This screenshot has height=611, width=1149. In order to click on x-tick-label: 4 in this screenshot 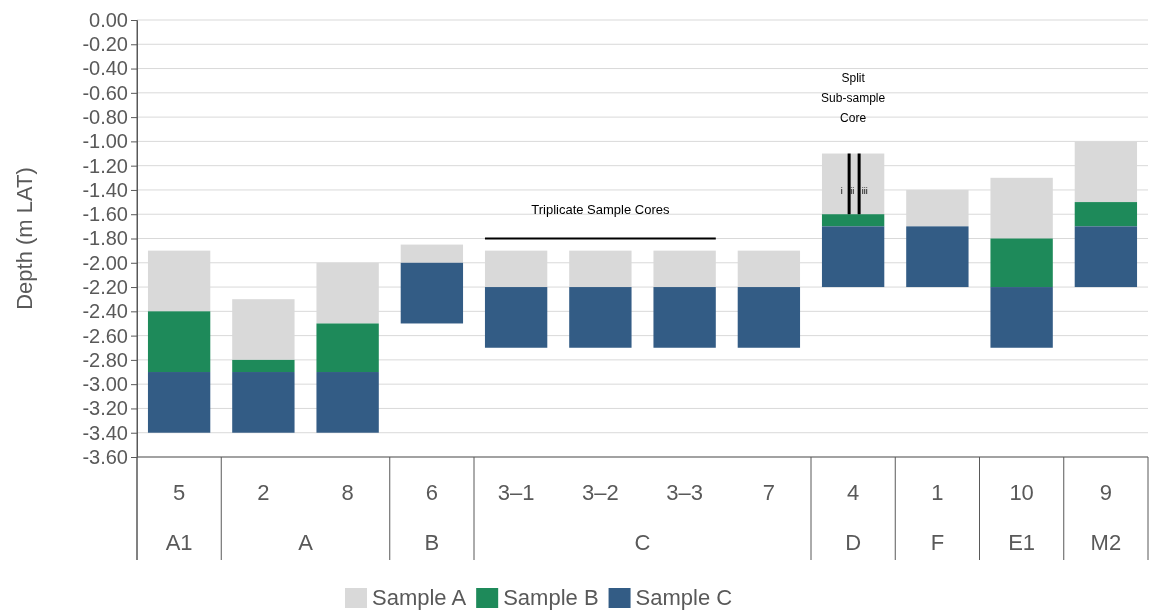, I will do `click(853, 492)`.